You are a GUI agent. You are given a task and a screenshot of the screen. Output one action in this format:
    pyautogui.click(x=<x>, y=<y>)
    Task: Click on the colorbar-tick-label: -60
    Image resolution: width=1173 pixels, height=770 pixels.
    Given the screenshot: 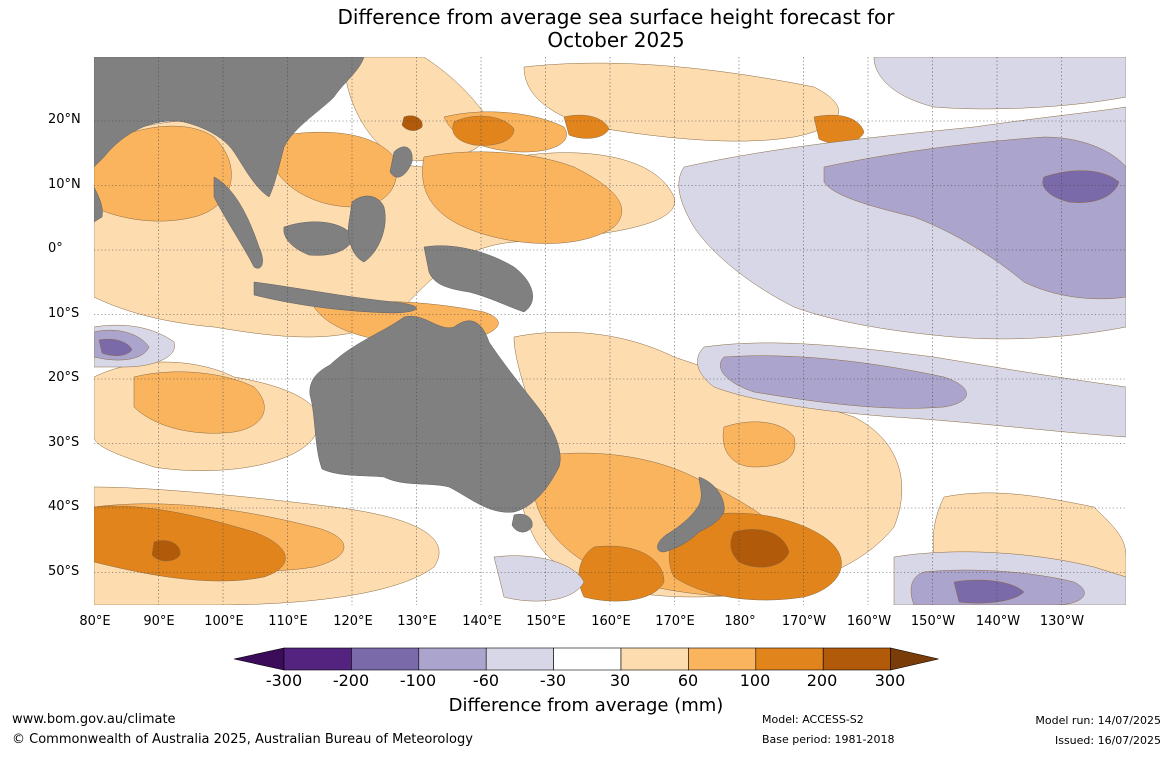 What is the action you would take?
    pyautogui.click(x=486, y=680)
    